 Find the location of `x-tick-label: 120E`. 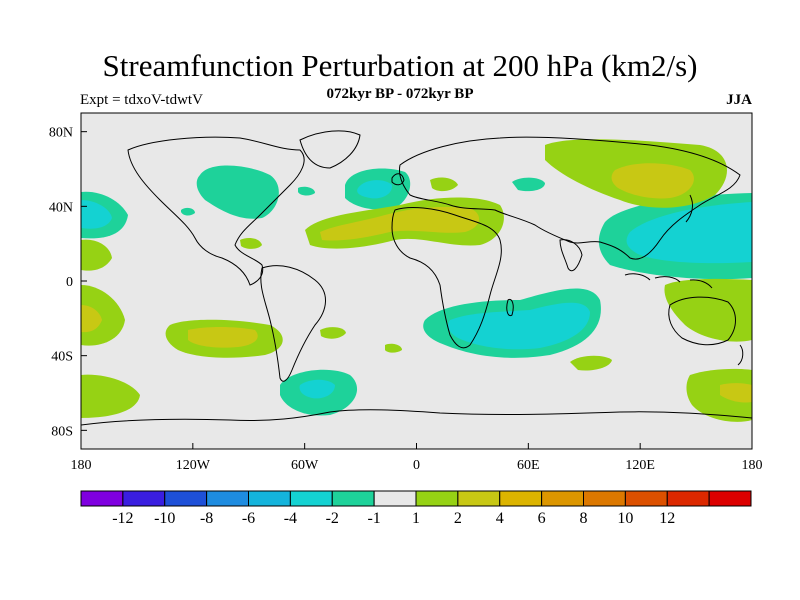

x-tick-label: 120E is located at coordinates (640, 465).